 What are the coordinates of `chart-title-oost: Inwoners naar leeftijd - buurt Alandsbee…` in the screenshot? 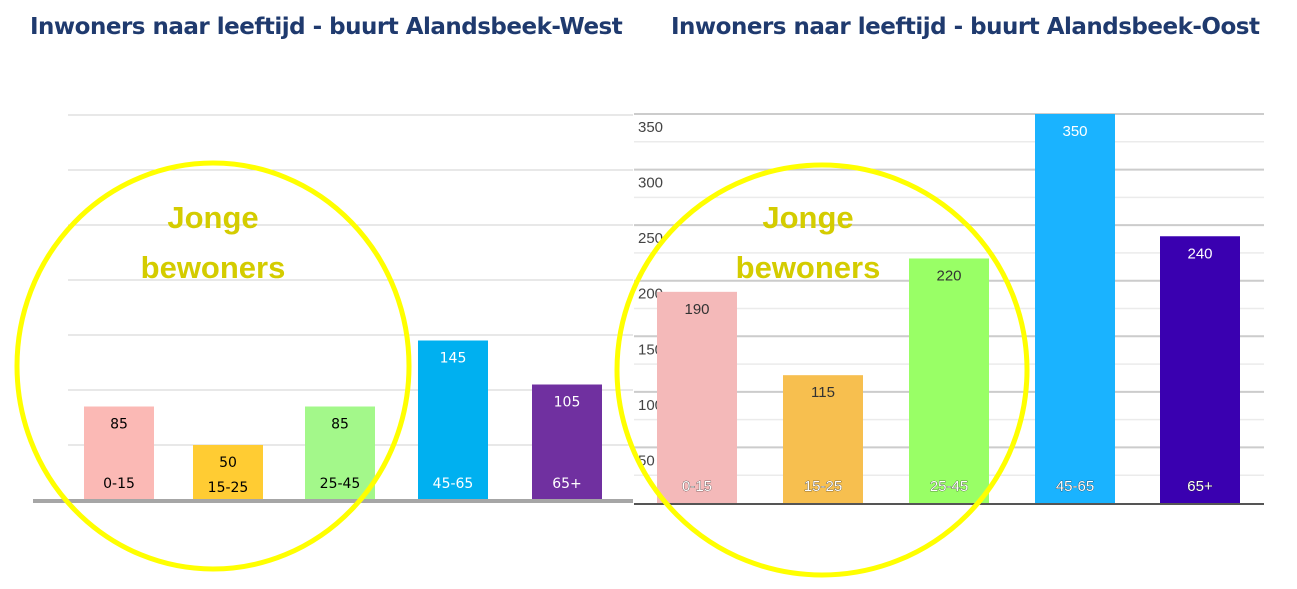 It's located at (965, 27).